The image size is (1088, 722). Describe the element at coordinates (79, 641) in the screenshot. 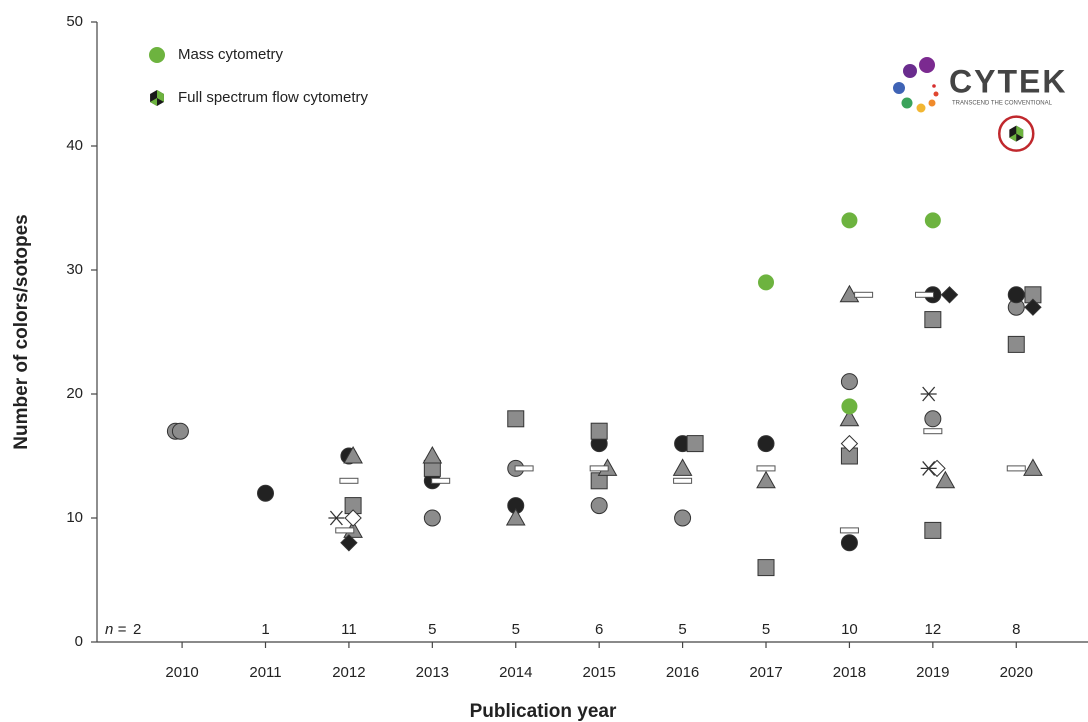

I see `y-tick-label: 0` at that location.